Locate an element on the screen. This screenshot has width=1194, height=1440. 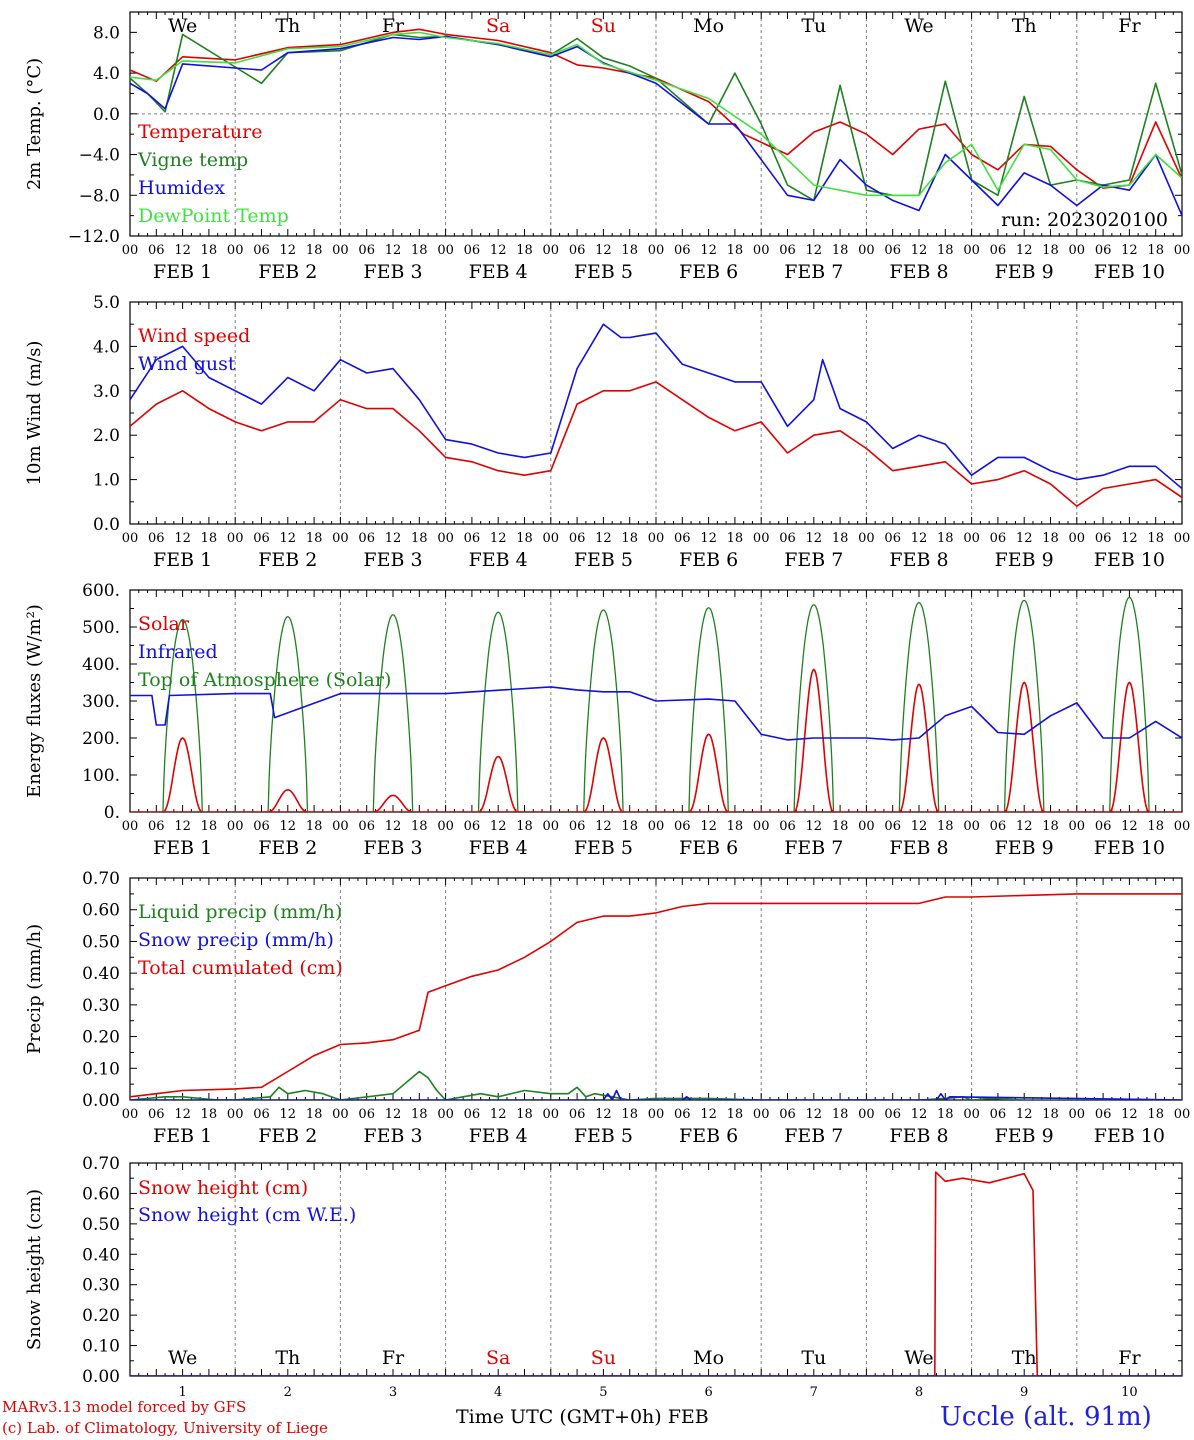
day-number-label: 3 is located at coordinates (393, 1392).